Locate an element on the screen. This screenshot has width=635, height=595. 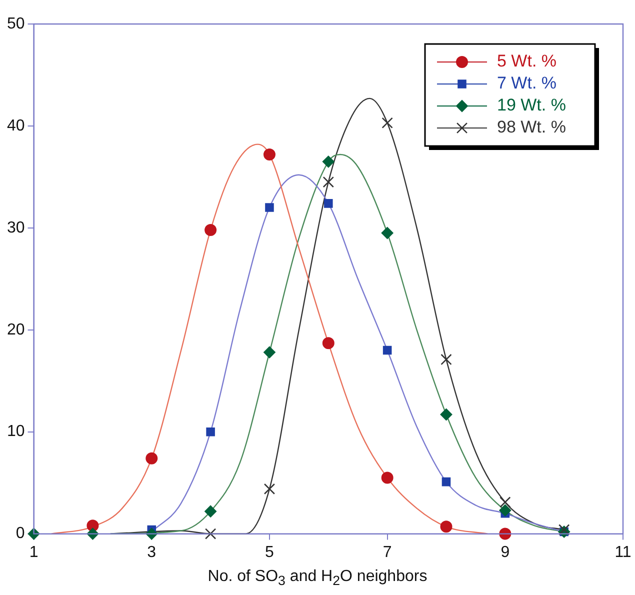
legend-label: 19 Wt. % is located at coordinates (531, 105).